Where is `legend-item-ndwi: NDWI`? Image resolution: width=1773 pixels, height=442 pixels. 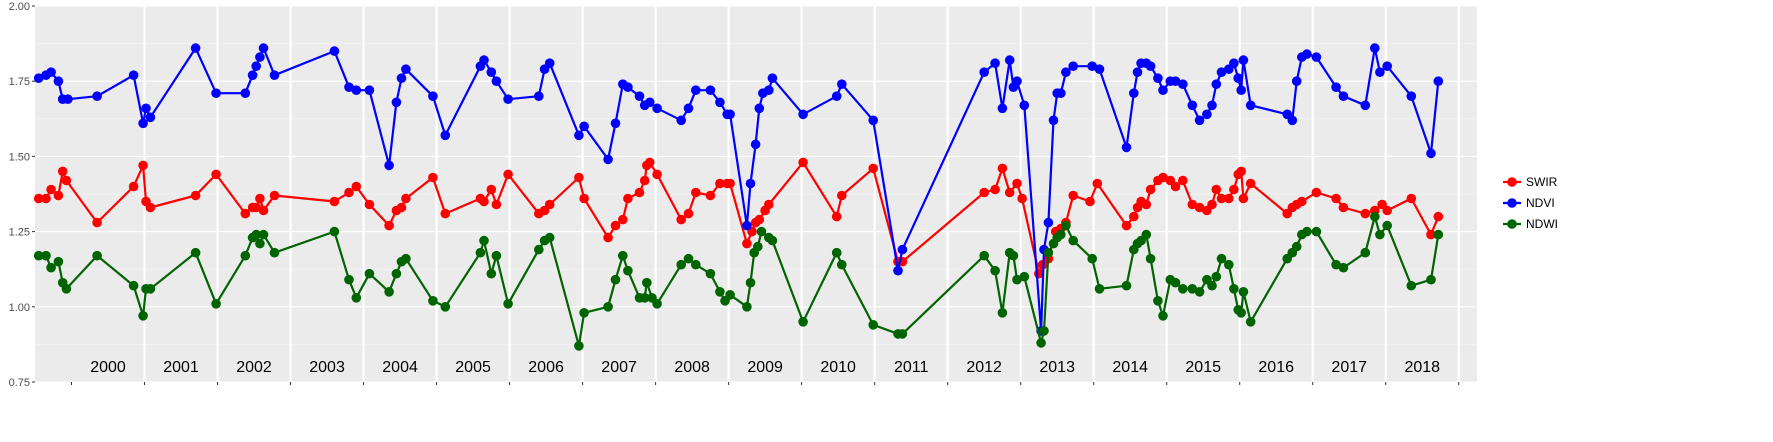 legend-item-ndwi: NDWI is located at coordinates (1530, 224).